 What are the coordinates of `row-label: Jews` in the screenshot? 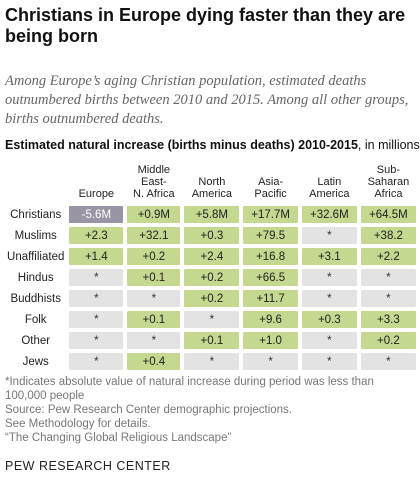 It's located at (35, 361).